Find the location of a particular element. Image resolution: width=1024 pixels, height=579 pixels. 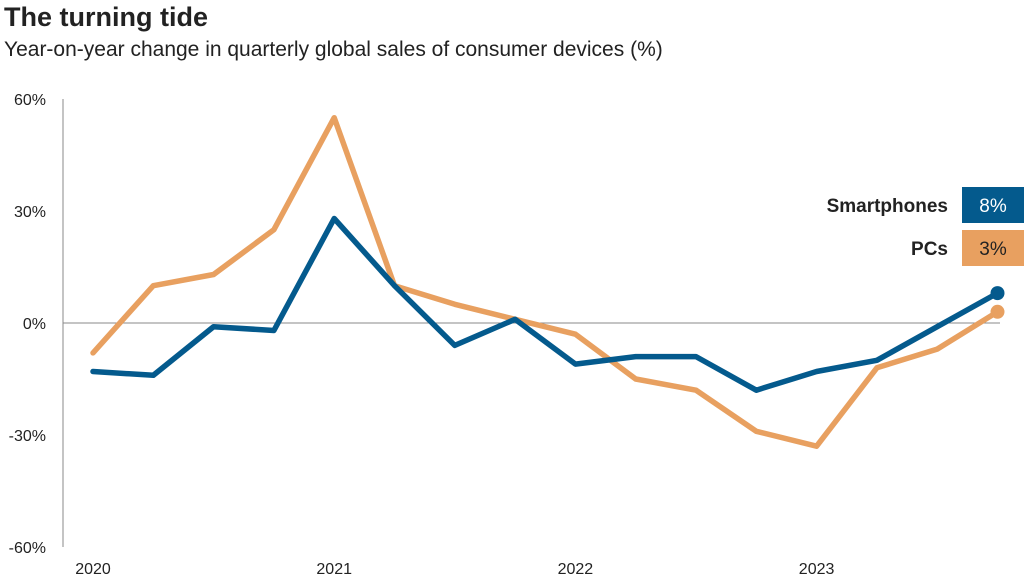

legend-value-pcs: 3% is located at coordinates (993, 249).